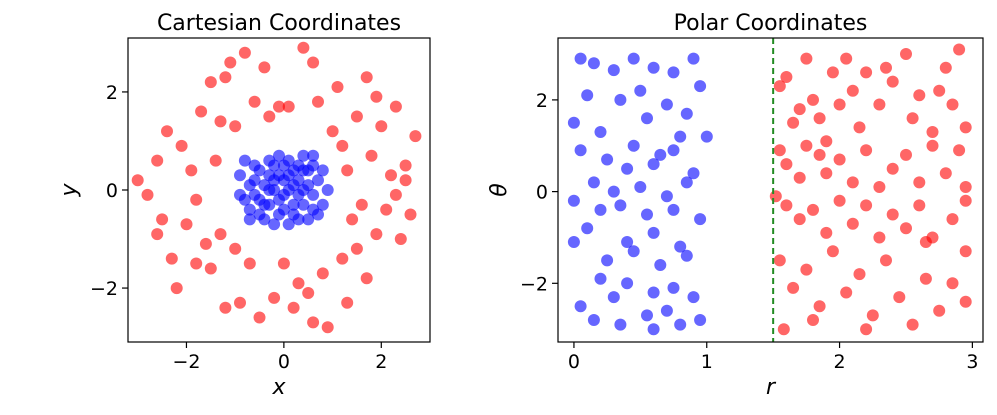  Describe the element at coordinates (112, 191) in the screenshot. I see `cartesian-ytick-label-1: 0` at that location.